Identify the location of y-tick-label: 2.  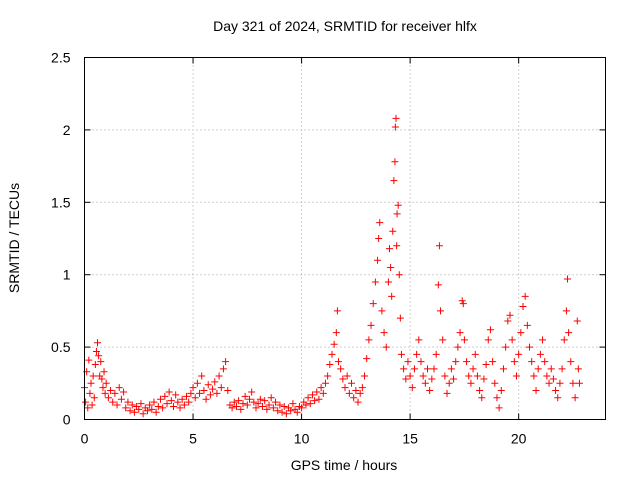
(67, 130).